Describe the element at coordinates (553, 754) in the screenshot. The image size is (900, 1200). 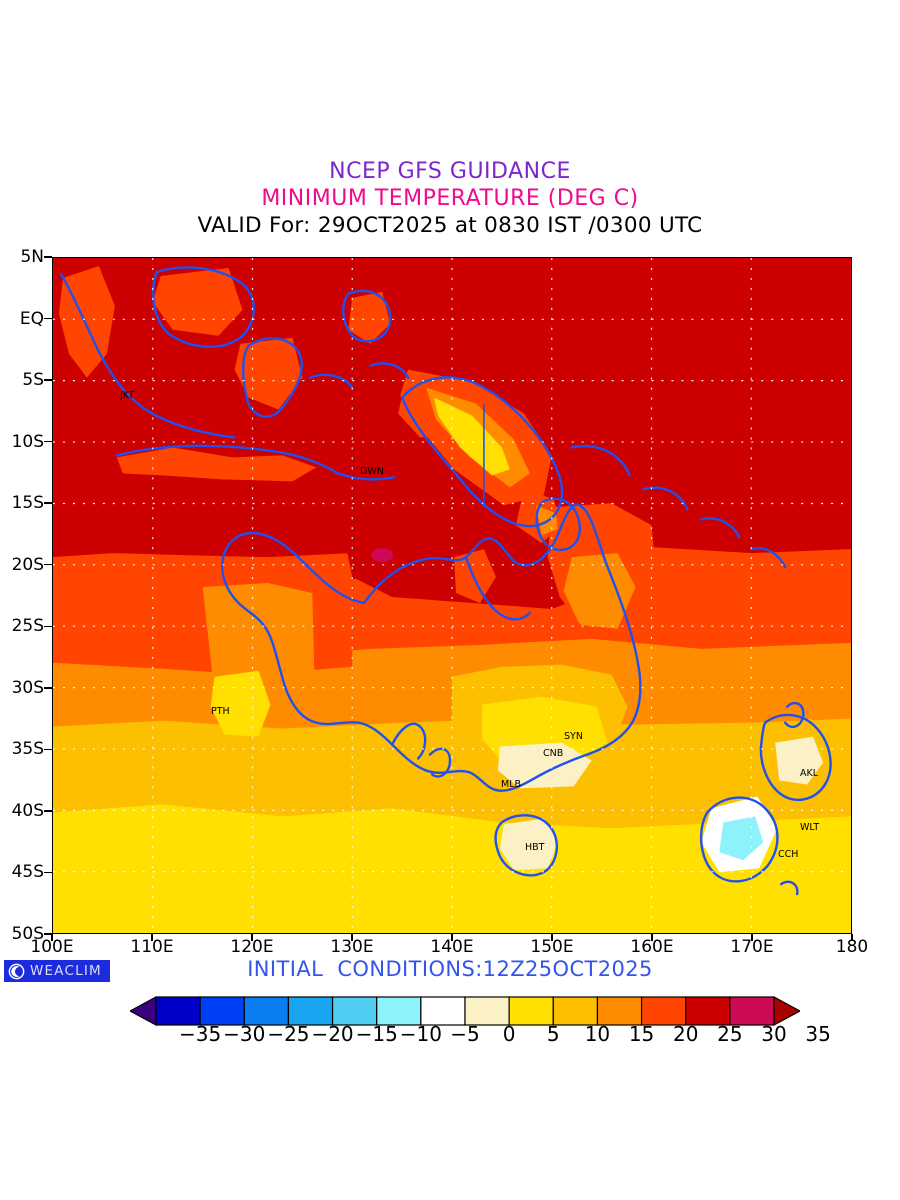
I see `city-label: CNB` at that location.